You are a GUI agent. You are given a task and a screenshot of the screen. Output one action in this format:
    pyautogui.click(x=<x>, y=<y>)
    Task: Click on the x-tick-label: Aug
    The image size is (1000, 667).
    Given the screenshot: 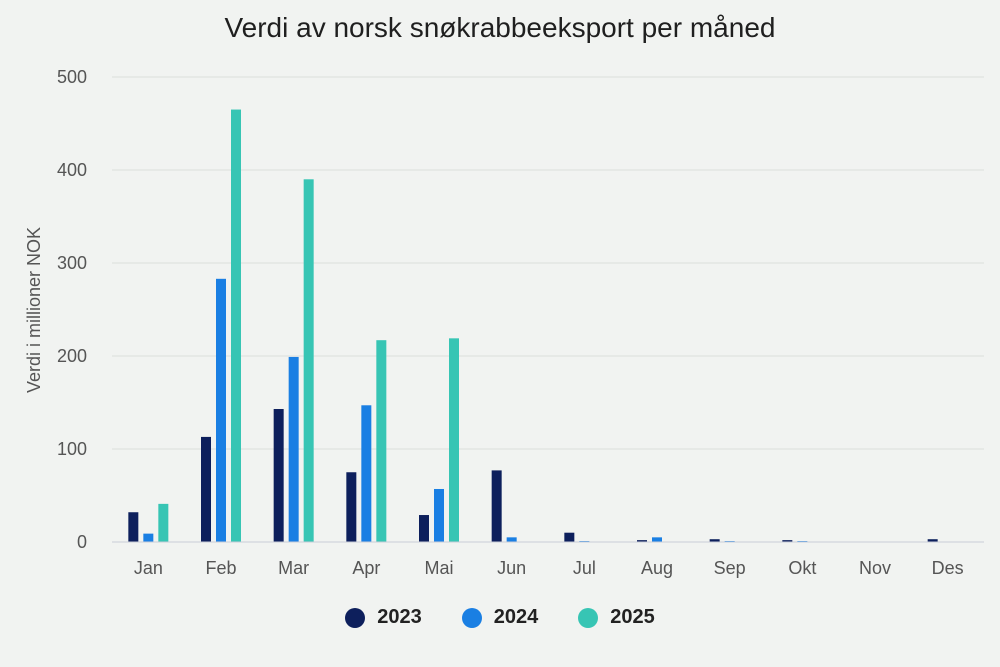 What is the action you would take?
    pyautogui.click(x=657, y=568)
    